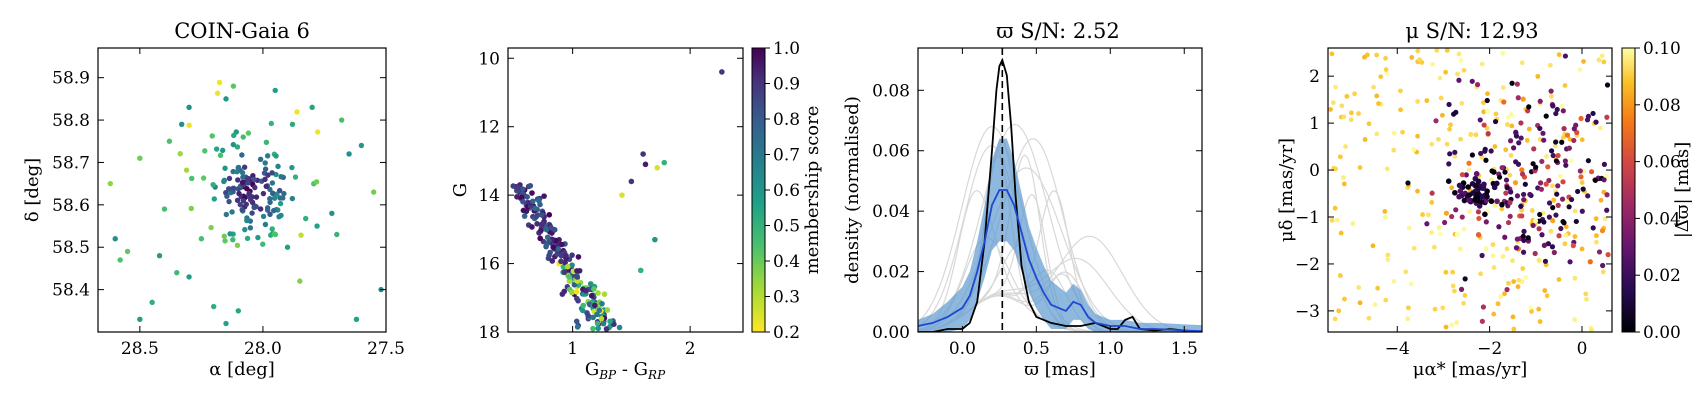 This screenshot has height=400, width=1700. What do you see at coordinates (1662, 49) in the screenshot?
I see `colorbar-tick-label: 0.10` at bounding box center [1662, 49].